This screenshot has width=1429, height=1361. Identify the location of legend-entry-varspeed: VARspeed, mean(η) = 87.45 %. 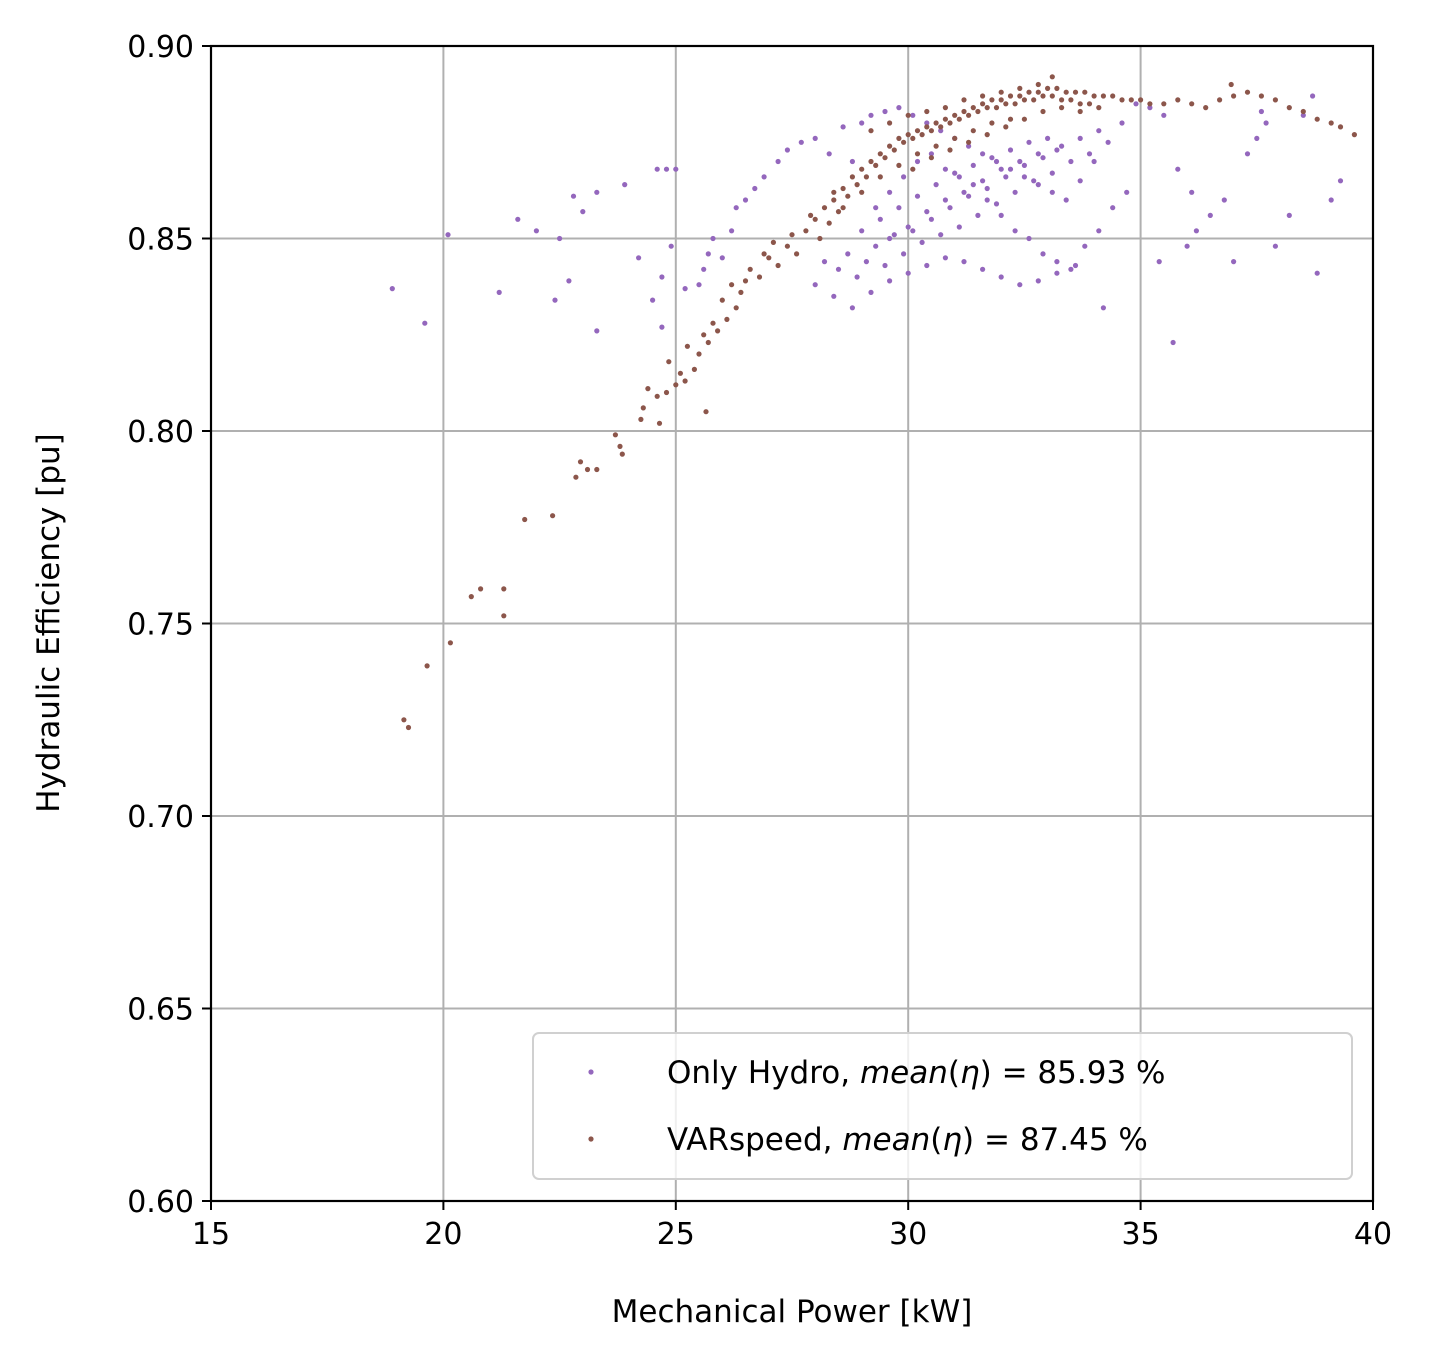
(907, 1140).